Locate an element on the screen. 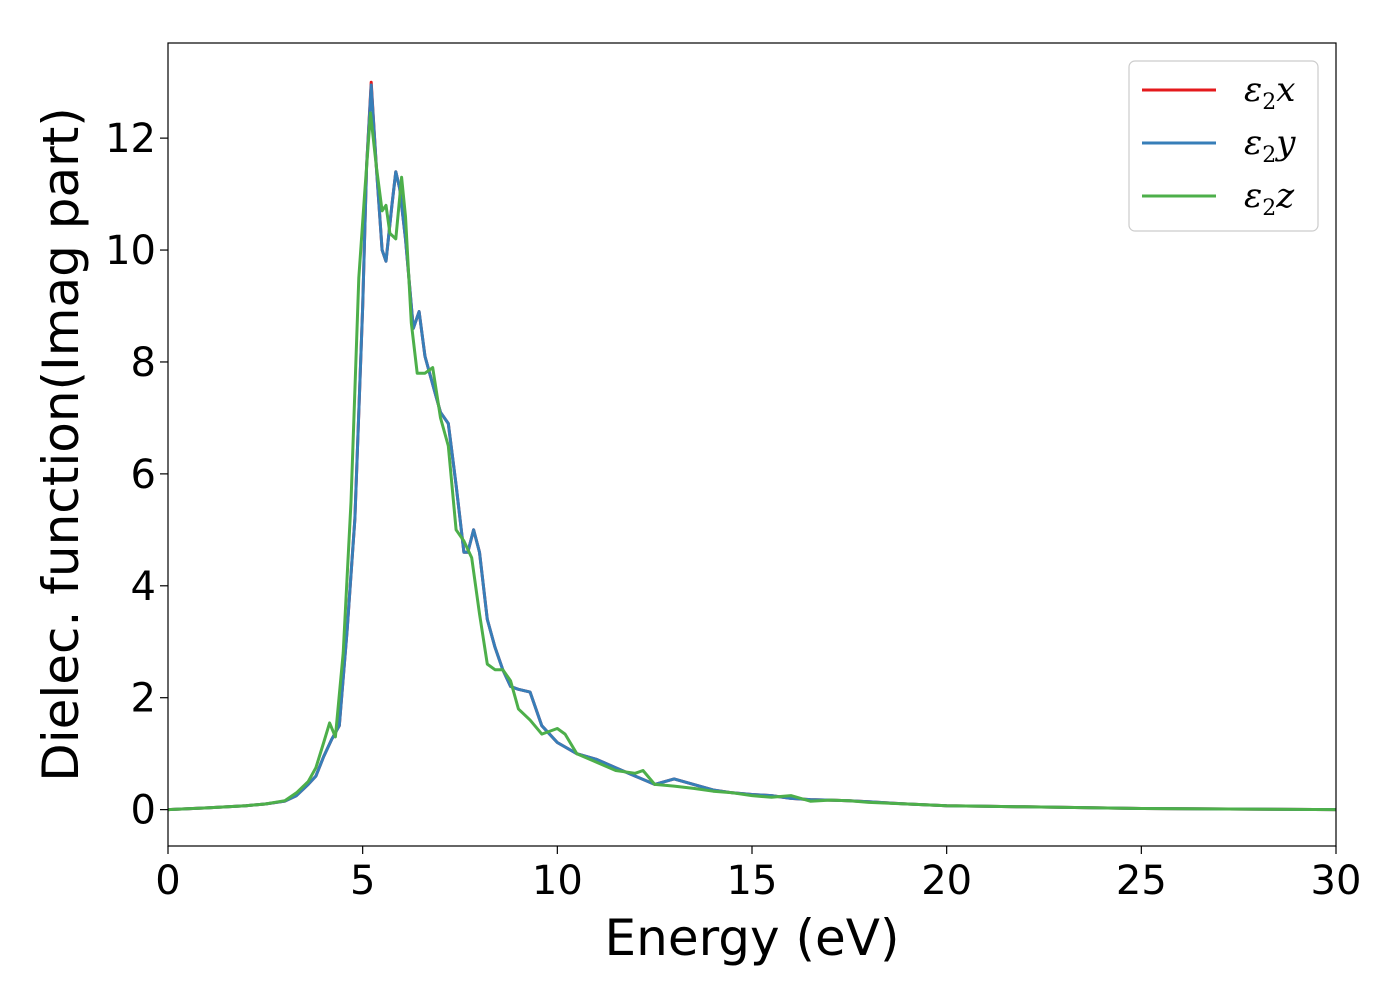 The image size is (1400, 1000). x-tick-label: 15 is located at coordinates (752, 881).